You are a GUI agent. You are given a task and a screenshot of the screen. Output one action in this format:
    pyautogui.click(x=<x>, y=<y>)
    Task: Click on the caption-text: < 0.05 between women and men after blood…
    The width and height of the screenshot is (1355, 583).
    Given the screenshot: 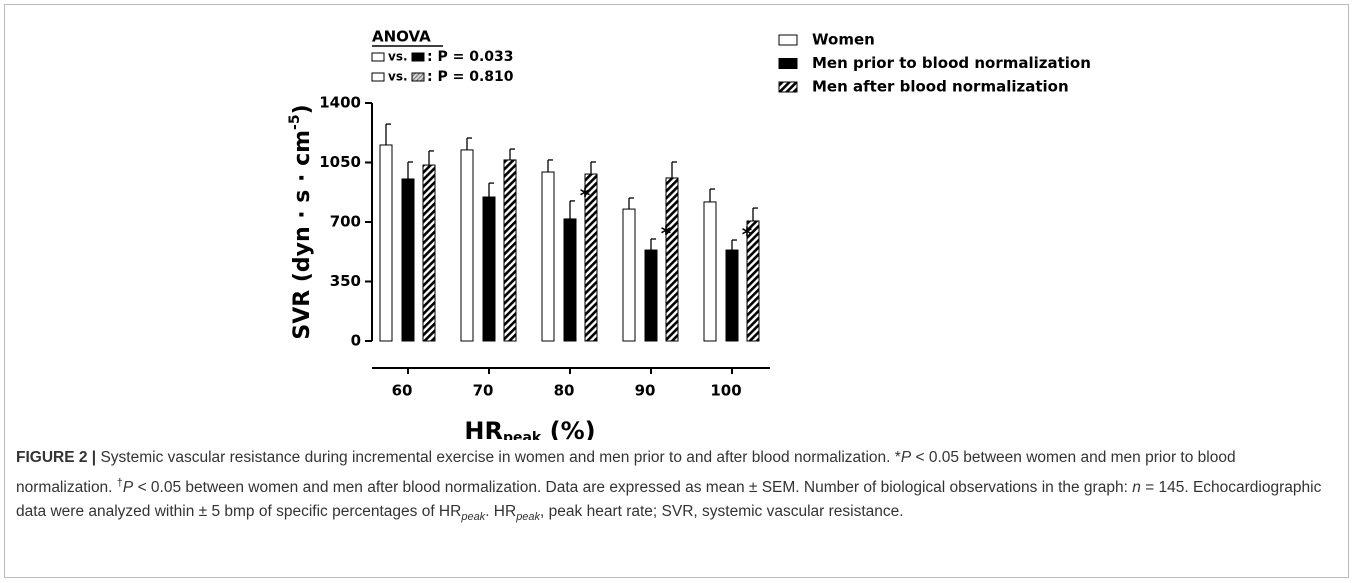 What is the action you would take?
    pyautogui.click(x=633, y=487)
    